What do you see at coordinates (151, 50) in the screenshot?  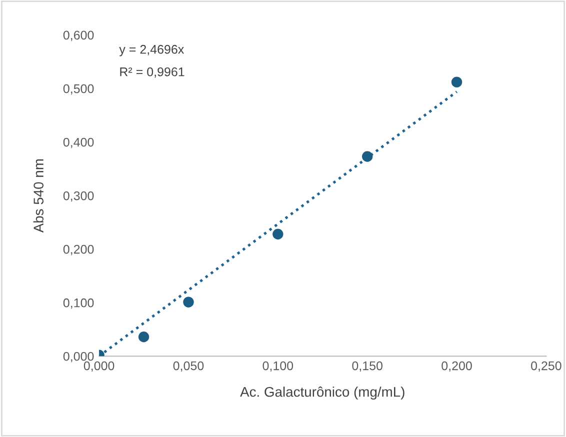 I see `annotation: y = 2,4696x` at bounding box center [151, 50].